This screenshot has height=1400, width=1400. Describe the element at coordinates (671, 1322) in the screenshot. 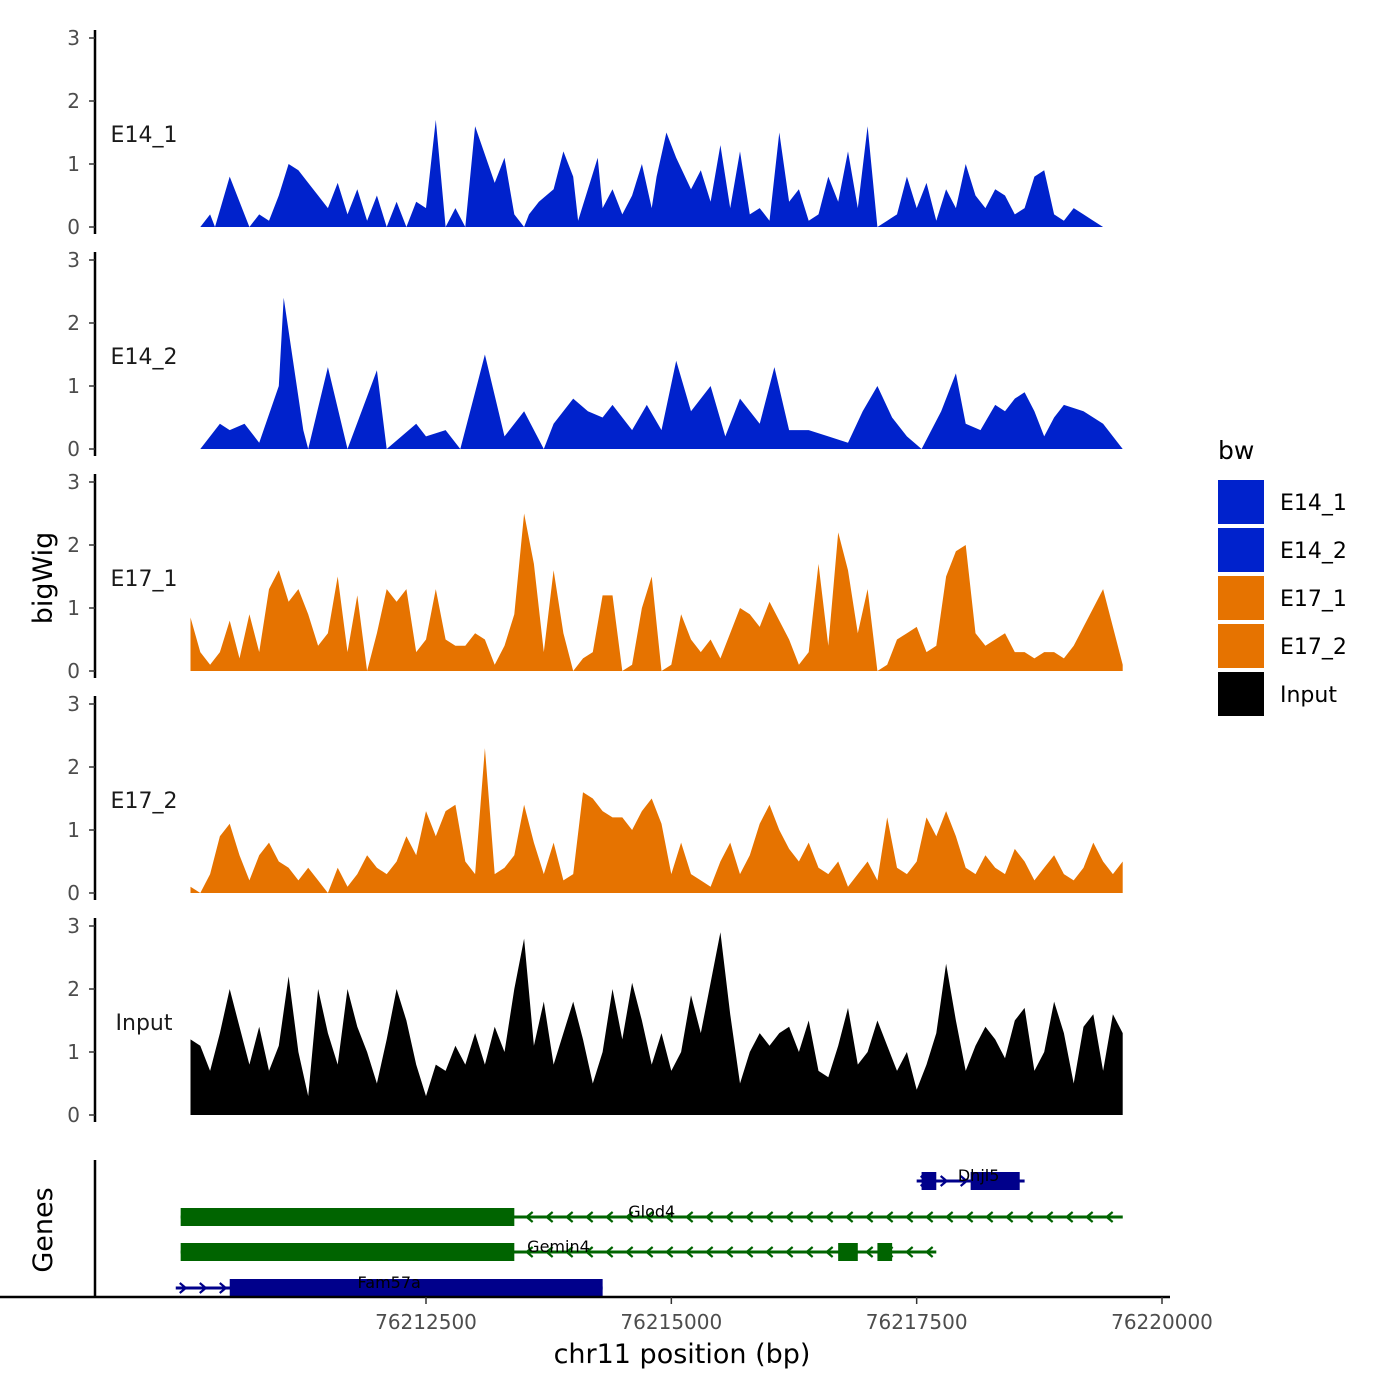

I see `x-tick-label: 76215000` at that location.